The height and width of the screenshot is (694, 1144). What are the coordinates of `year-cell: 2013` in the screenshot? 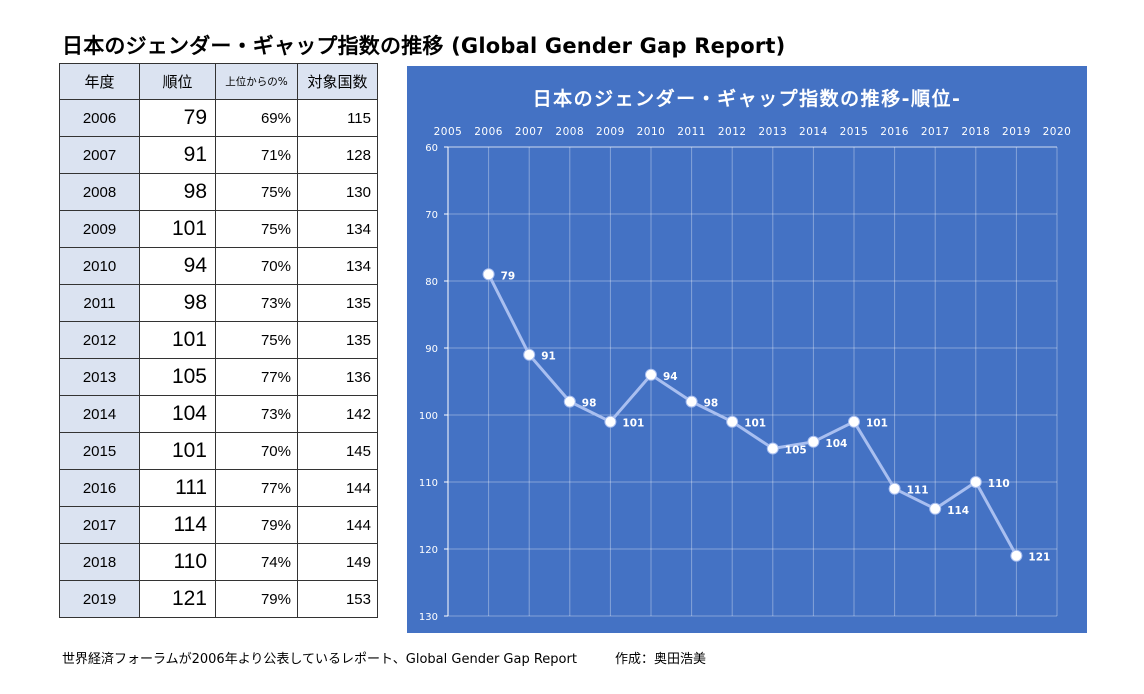 It's located at (99, 377).